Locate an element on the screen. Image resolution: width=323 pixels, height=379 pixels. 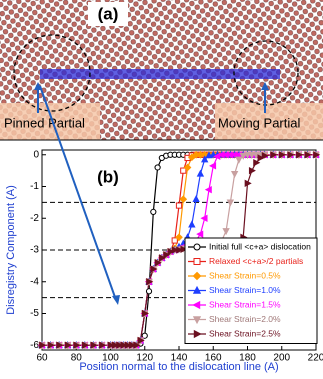
x-tick-label: 200 is located at coordinates (281, 358).